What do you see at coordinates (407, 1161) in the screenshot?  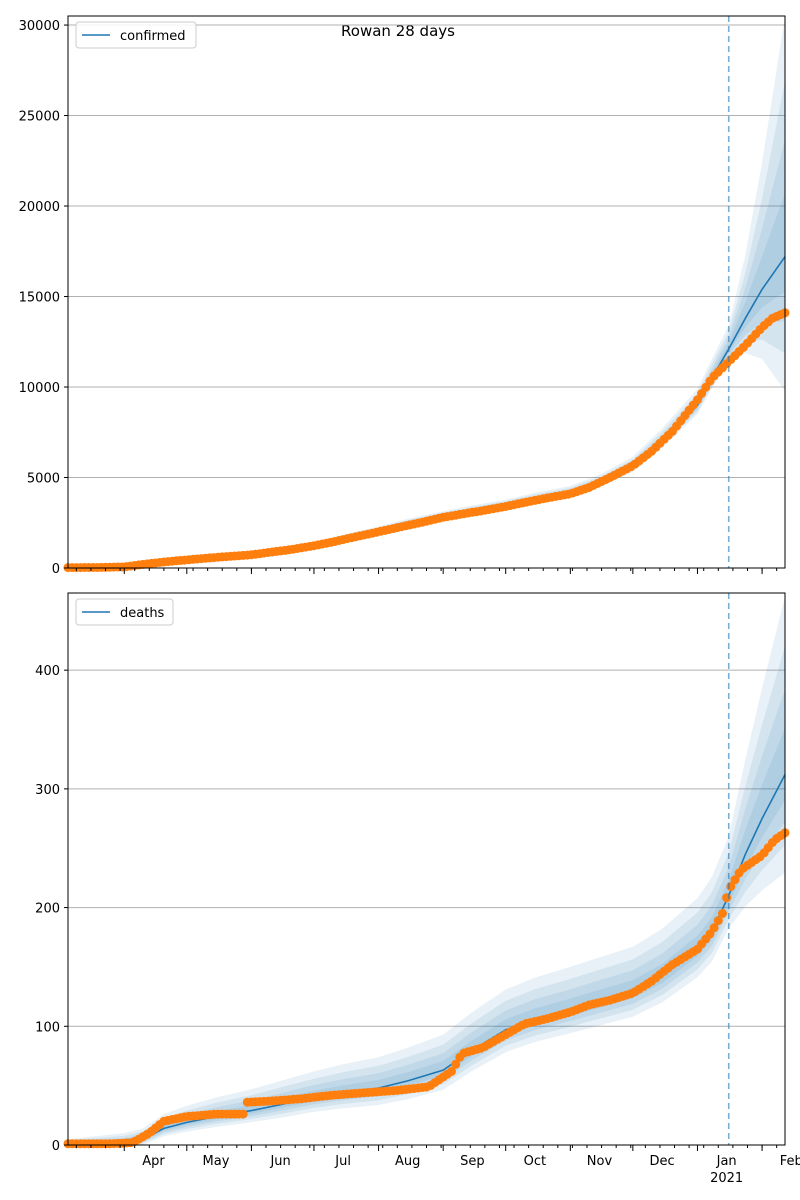 I see `x-tick-label: Aug` at bounding box center [407, 1161].